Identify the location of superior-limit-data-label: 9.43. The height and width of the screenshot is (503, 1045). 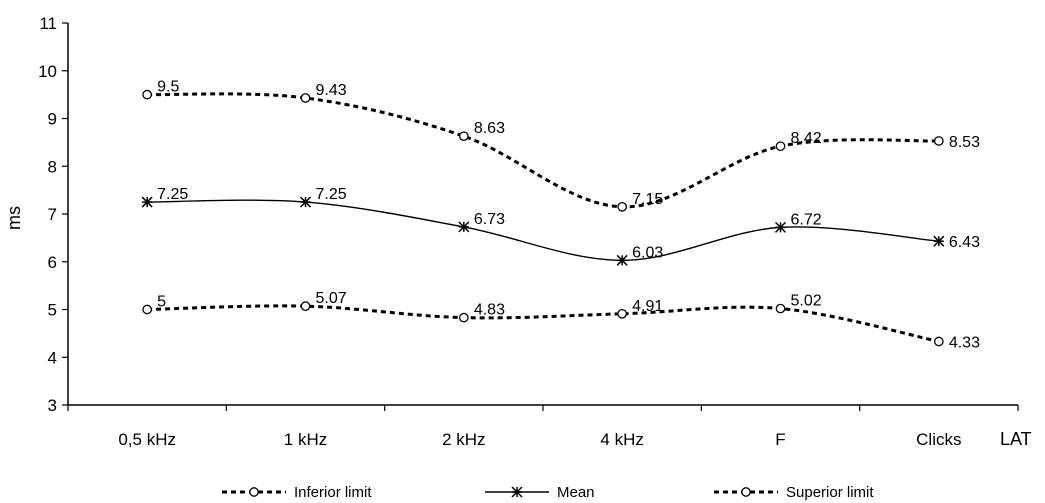
(331, 90).